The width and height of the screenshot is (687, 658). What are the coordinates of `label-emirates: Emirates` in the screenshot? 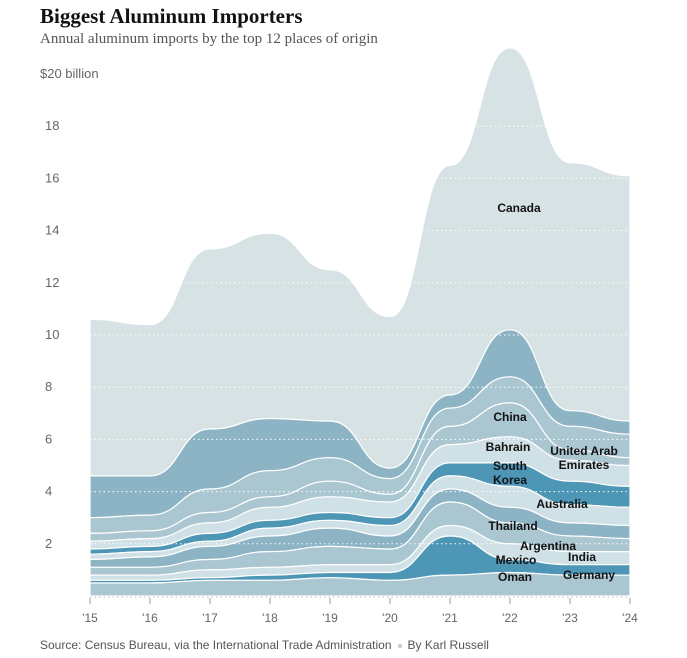 It's located at (584, 465).